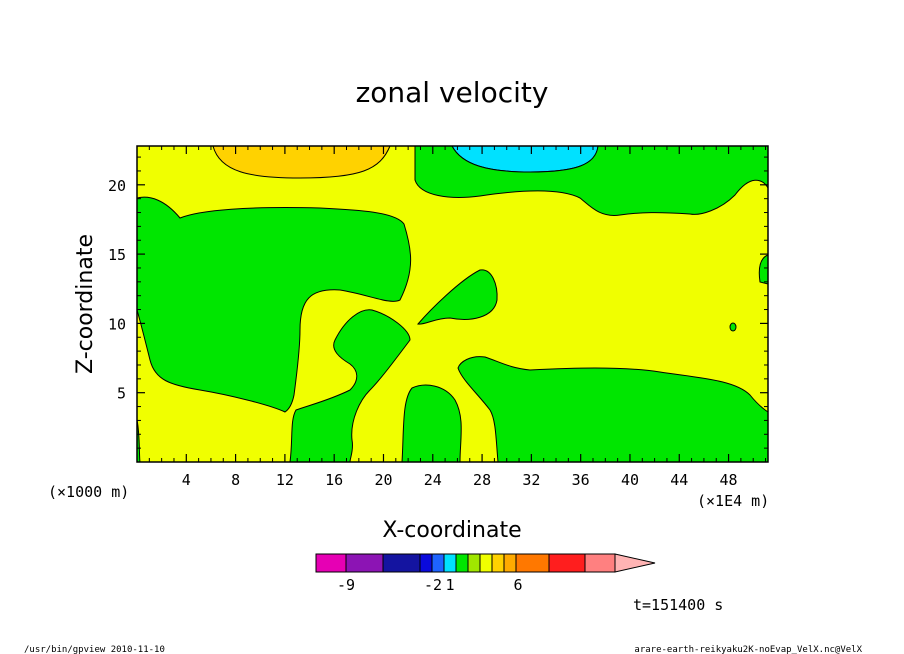 Image resolution: width=904 pixels, height=654 pixels. What do you see at coordinates (186, 480) in the screenshot?
I see `x-tick-label: 4` at bounding box center [186, 480].